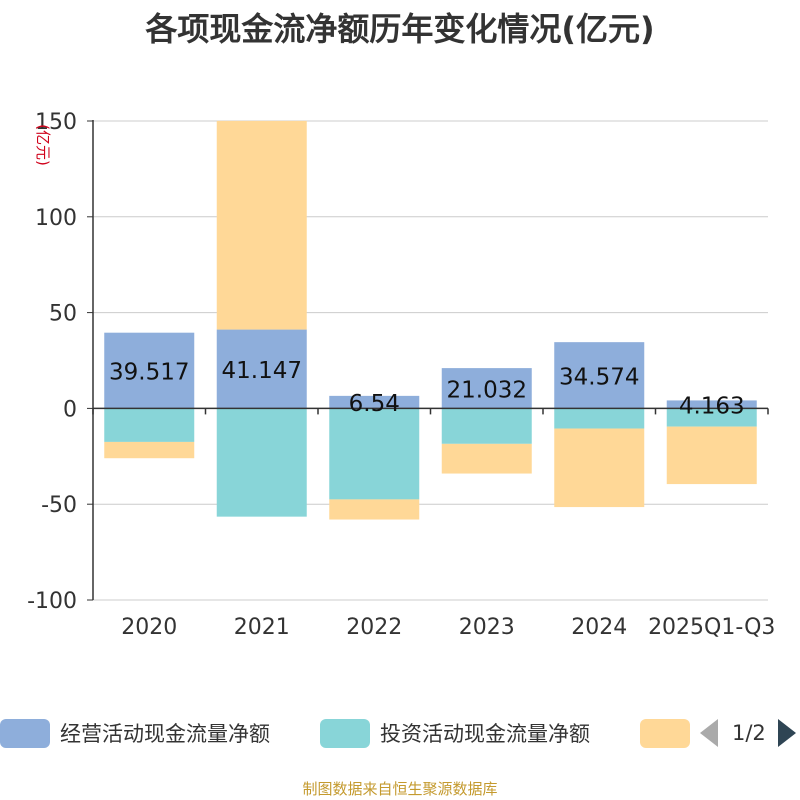  Describe the element at coordinates (711, 627) in the screenshot. I see `x-tick-label: 2025Q1-Q3` at that location.